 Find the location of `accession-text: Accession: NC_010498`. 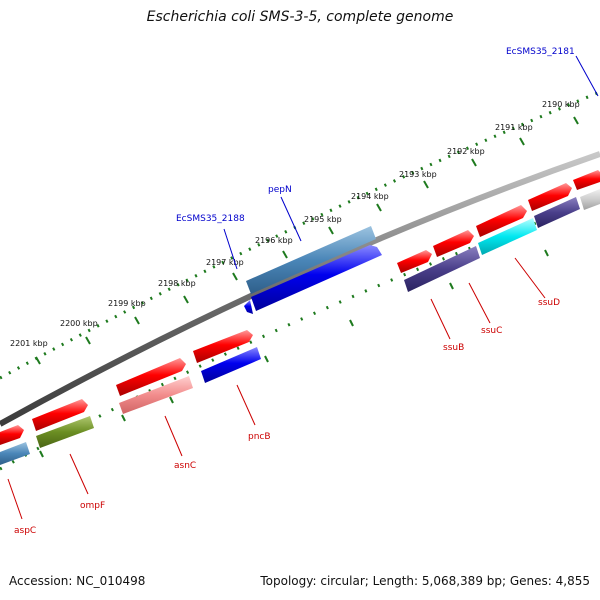

accession-text: Accession: NC_010498 is located at coordinates (77, 581).